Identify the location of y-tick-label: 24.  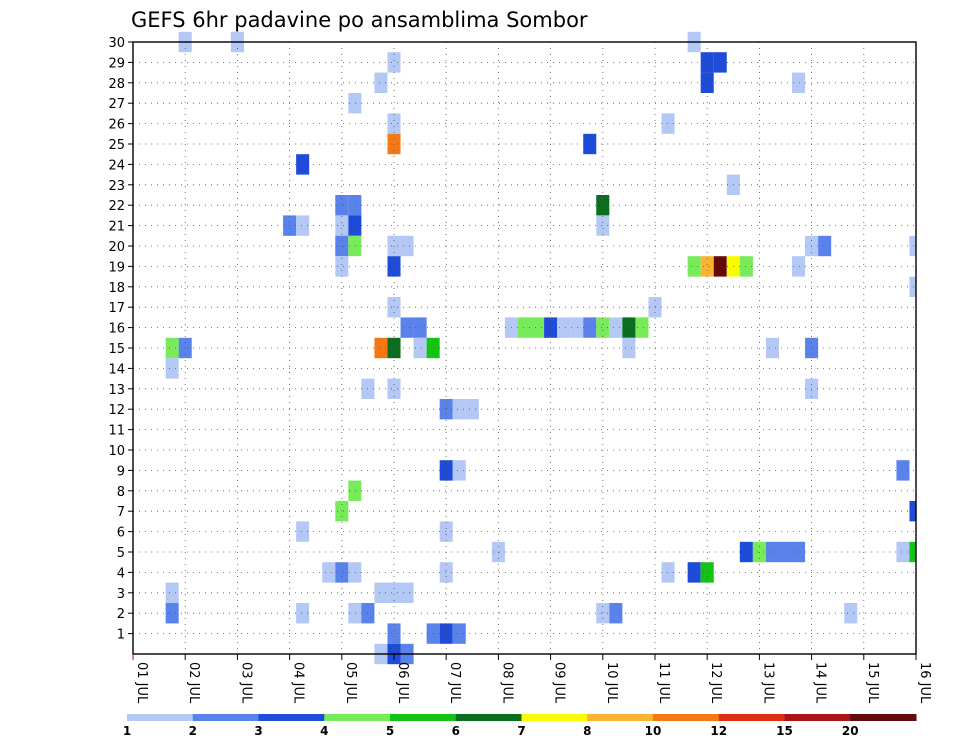
(116, 165).